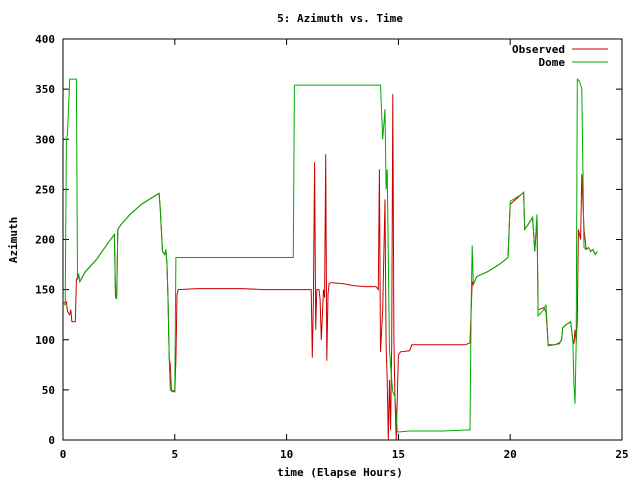 Image resolution: width=640 pixels, height=480 pixels. Describe the element at coordinates (48, 390) in the screenshot. I see `y-tick-label: 50` at that location.